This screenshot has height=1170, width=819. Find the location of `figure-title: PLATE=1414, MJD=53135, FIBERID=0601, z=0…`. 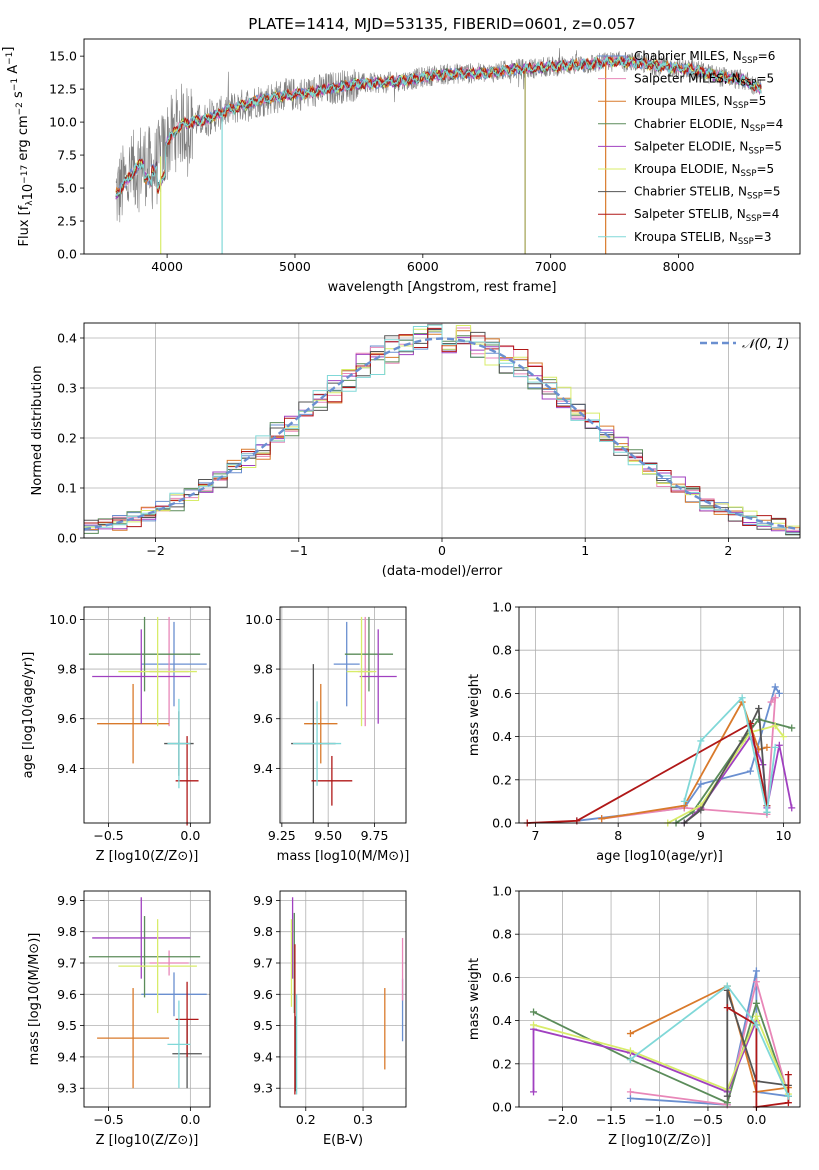

figure-title: PLATE=1414, MJD=53135, FIBERID=0601, z=0… is located at coordinates (441, 24).